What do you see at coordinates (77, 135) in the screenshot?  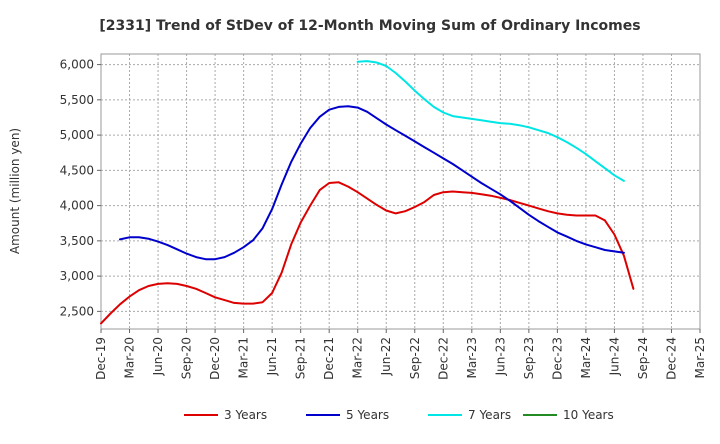 I see `y-tick-label: 5,000` at bounding box center [77, 135].